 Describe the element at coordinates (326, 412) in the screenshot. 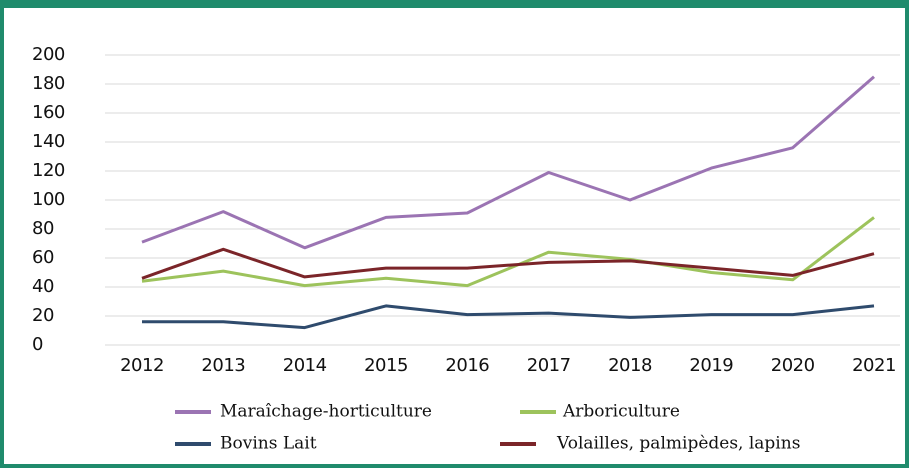

I see `legend-label: Maraîchage-horticulture` at that location.